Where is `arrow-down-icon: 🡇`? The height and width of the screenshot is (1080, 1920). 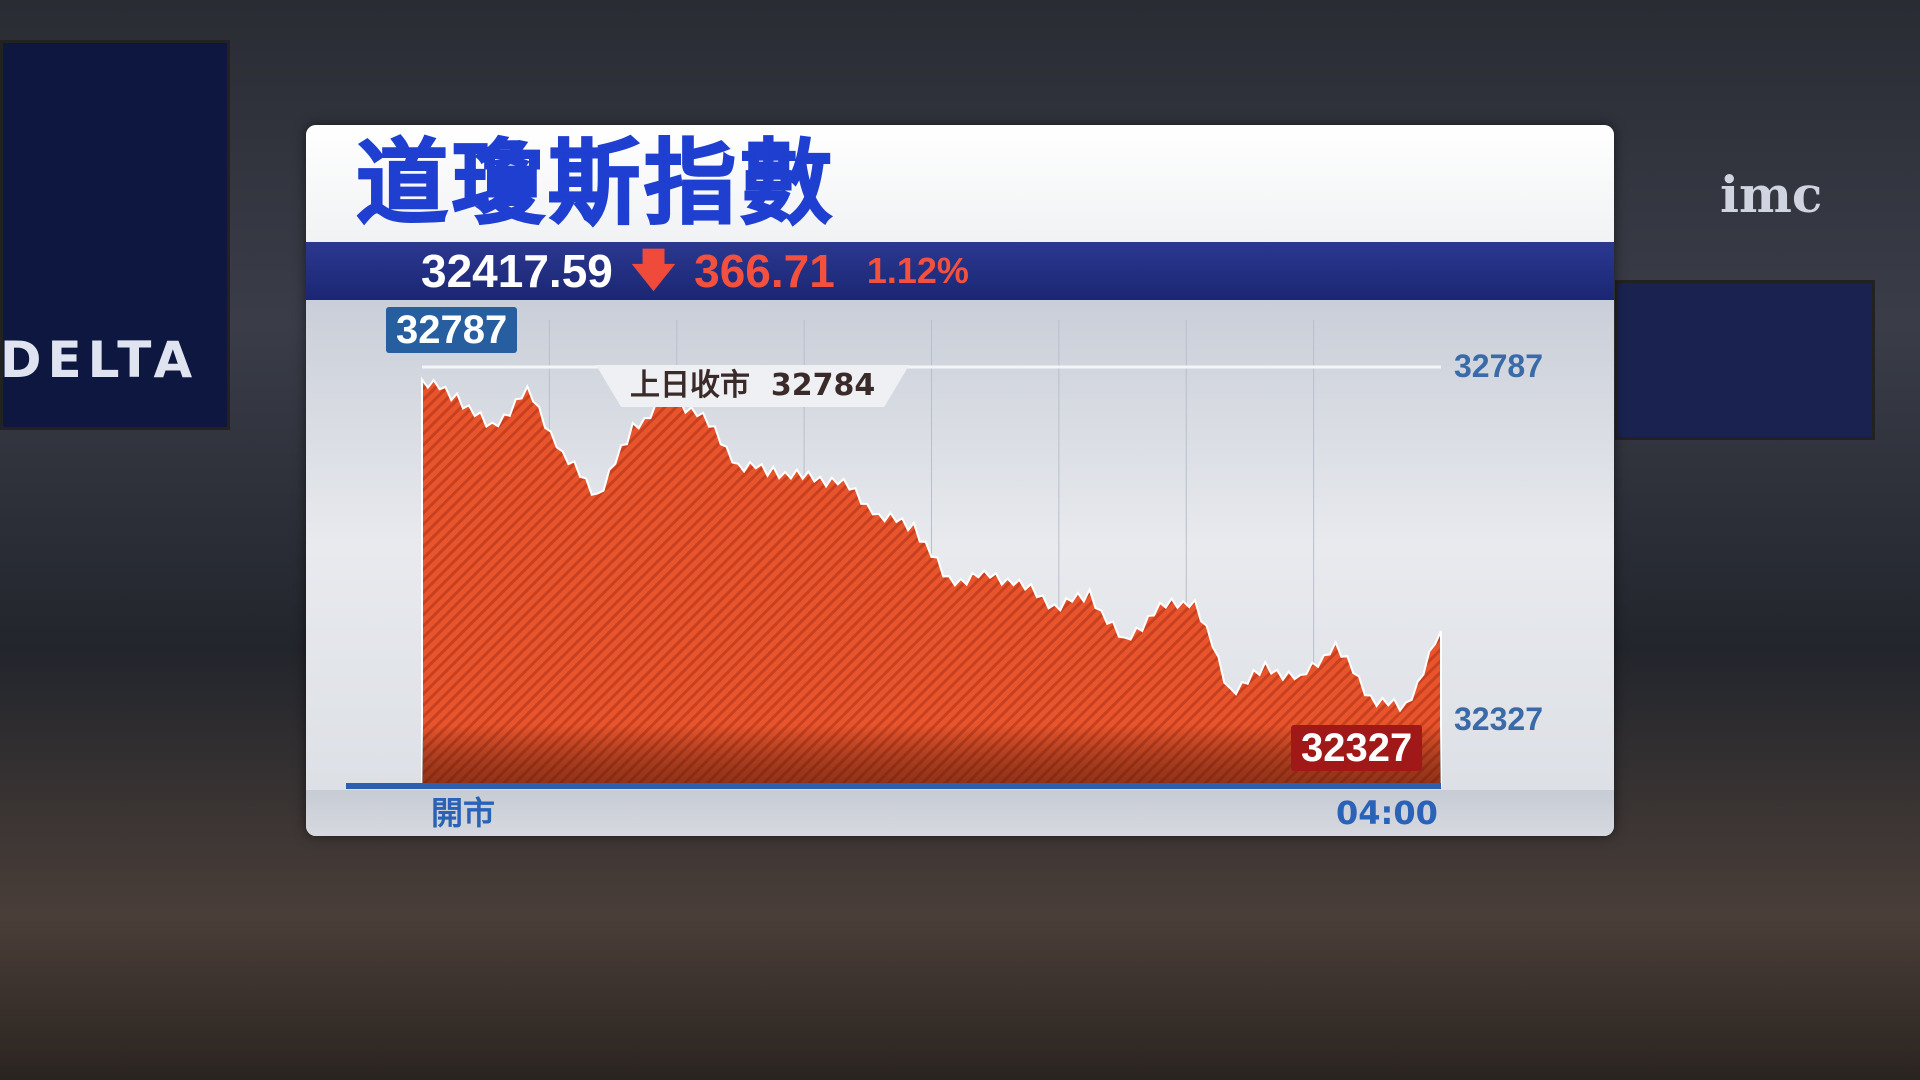 arrow-down-icon: 🡇 is located at coordinates (653, 270).